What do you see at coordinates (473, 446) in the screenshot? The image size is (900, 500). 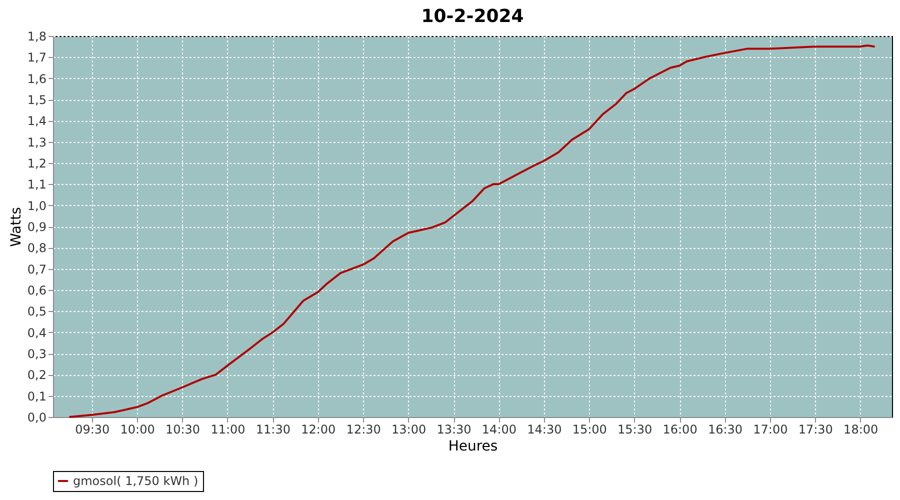 I see `x-axis-title: Heures` at bounding box center [473, 446].